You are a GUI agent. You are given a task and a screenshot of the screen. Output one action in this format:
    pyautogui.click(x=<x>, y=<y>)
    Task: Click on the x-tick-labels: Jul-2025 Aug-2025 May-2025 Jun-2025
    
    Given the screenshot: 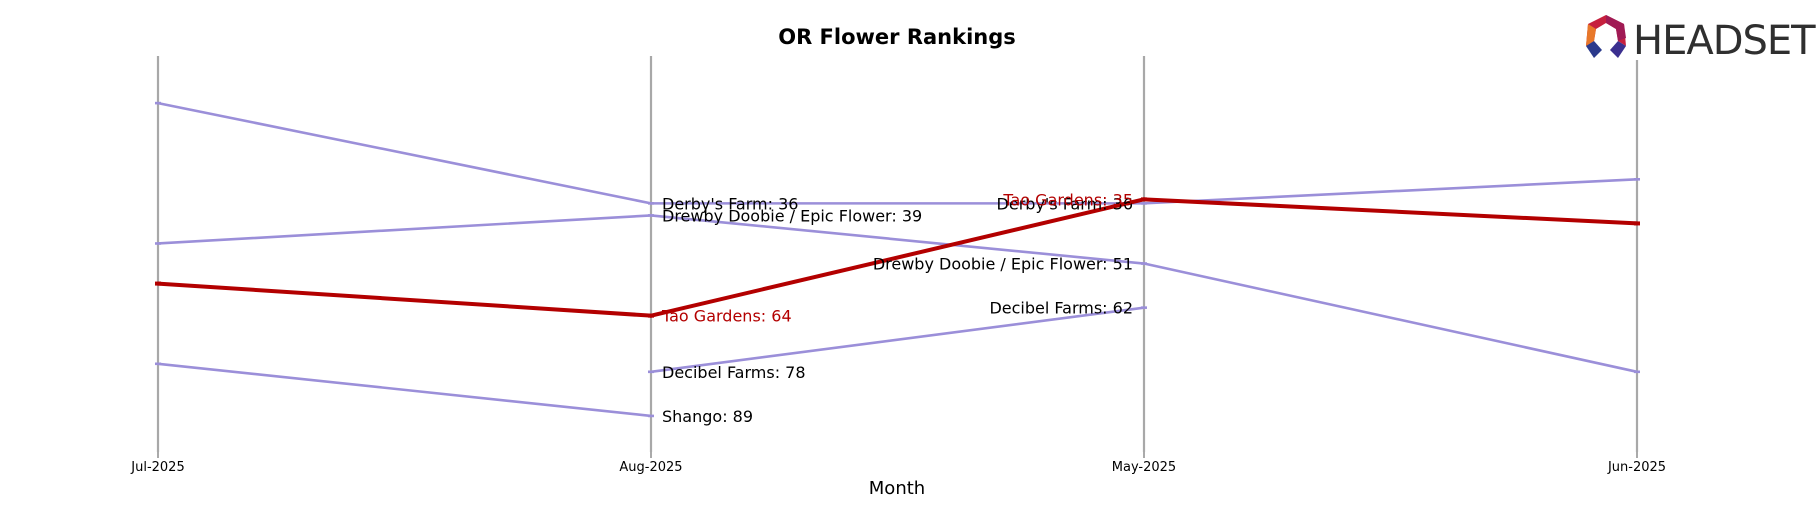 What is the action you would take?
    pyautogui.click(x=898, y=467)
    